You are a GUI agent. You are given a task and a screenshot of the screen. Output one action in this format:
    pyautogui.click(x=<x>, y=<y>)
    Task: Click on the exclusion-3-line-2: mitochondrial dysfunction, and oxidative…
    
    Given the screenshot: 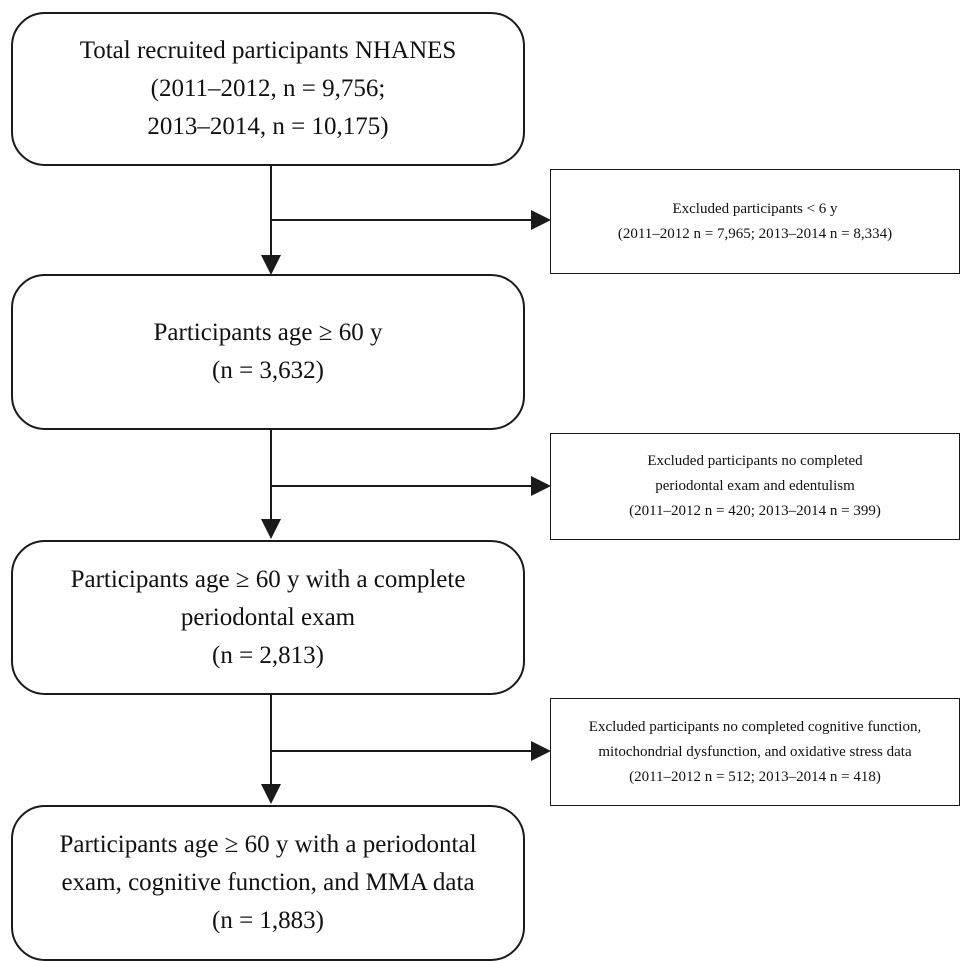 What is the action you would take?
    pyautogui.click(x=755, y=751)
    